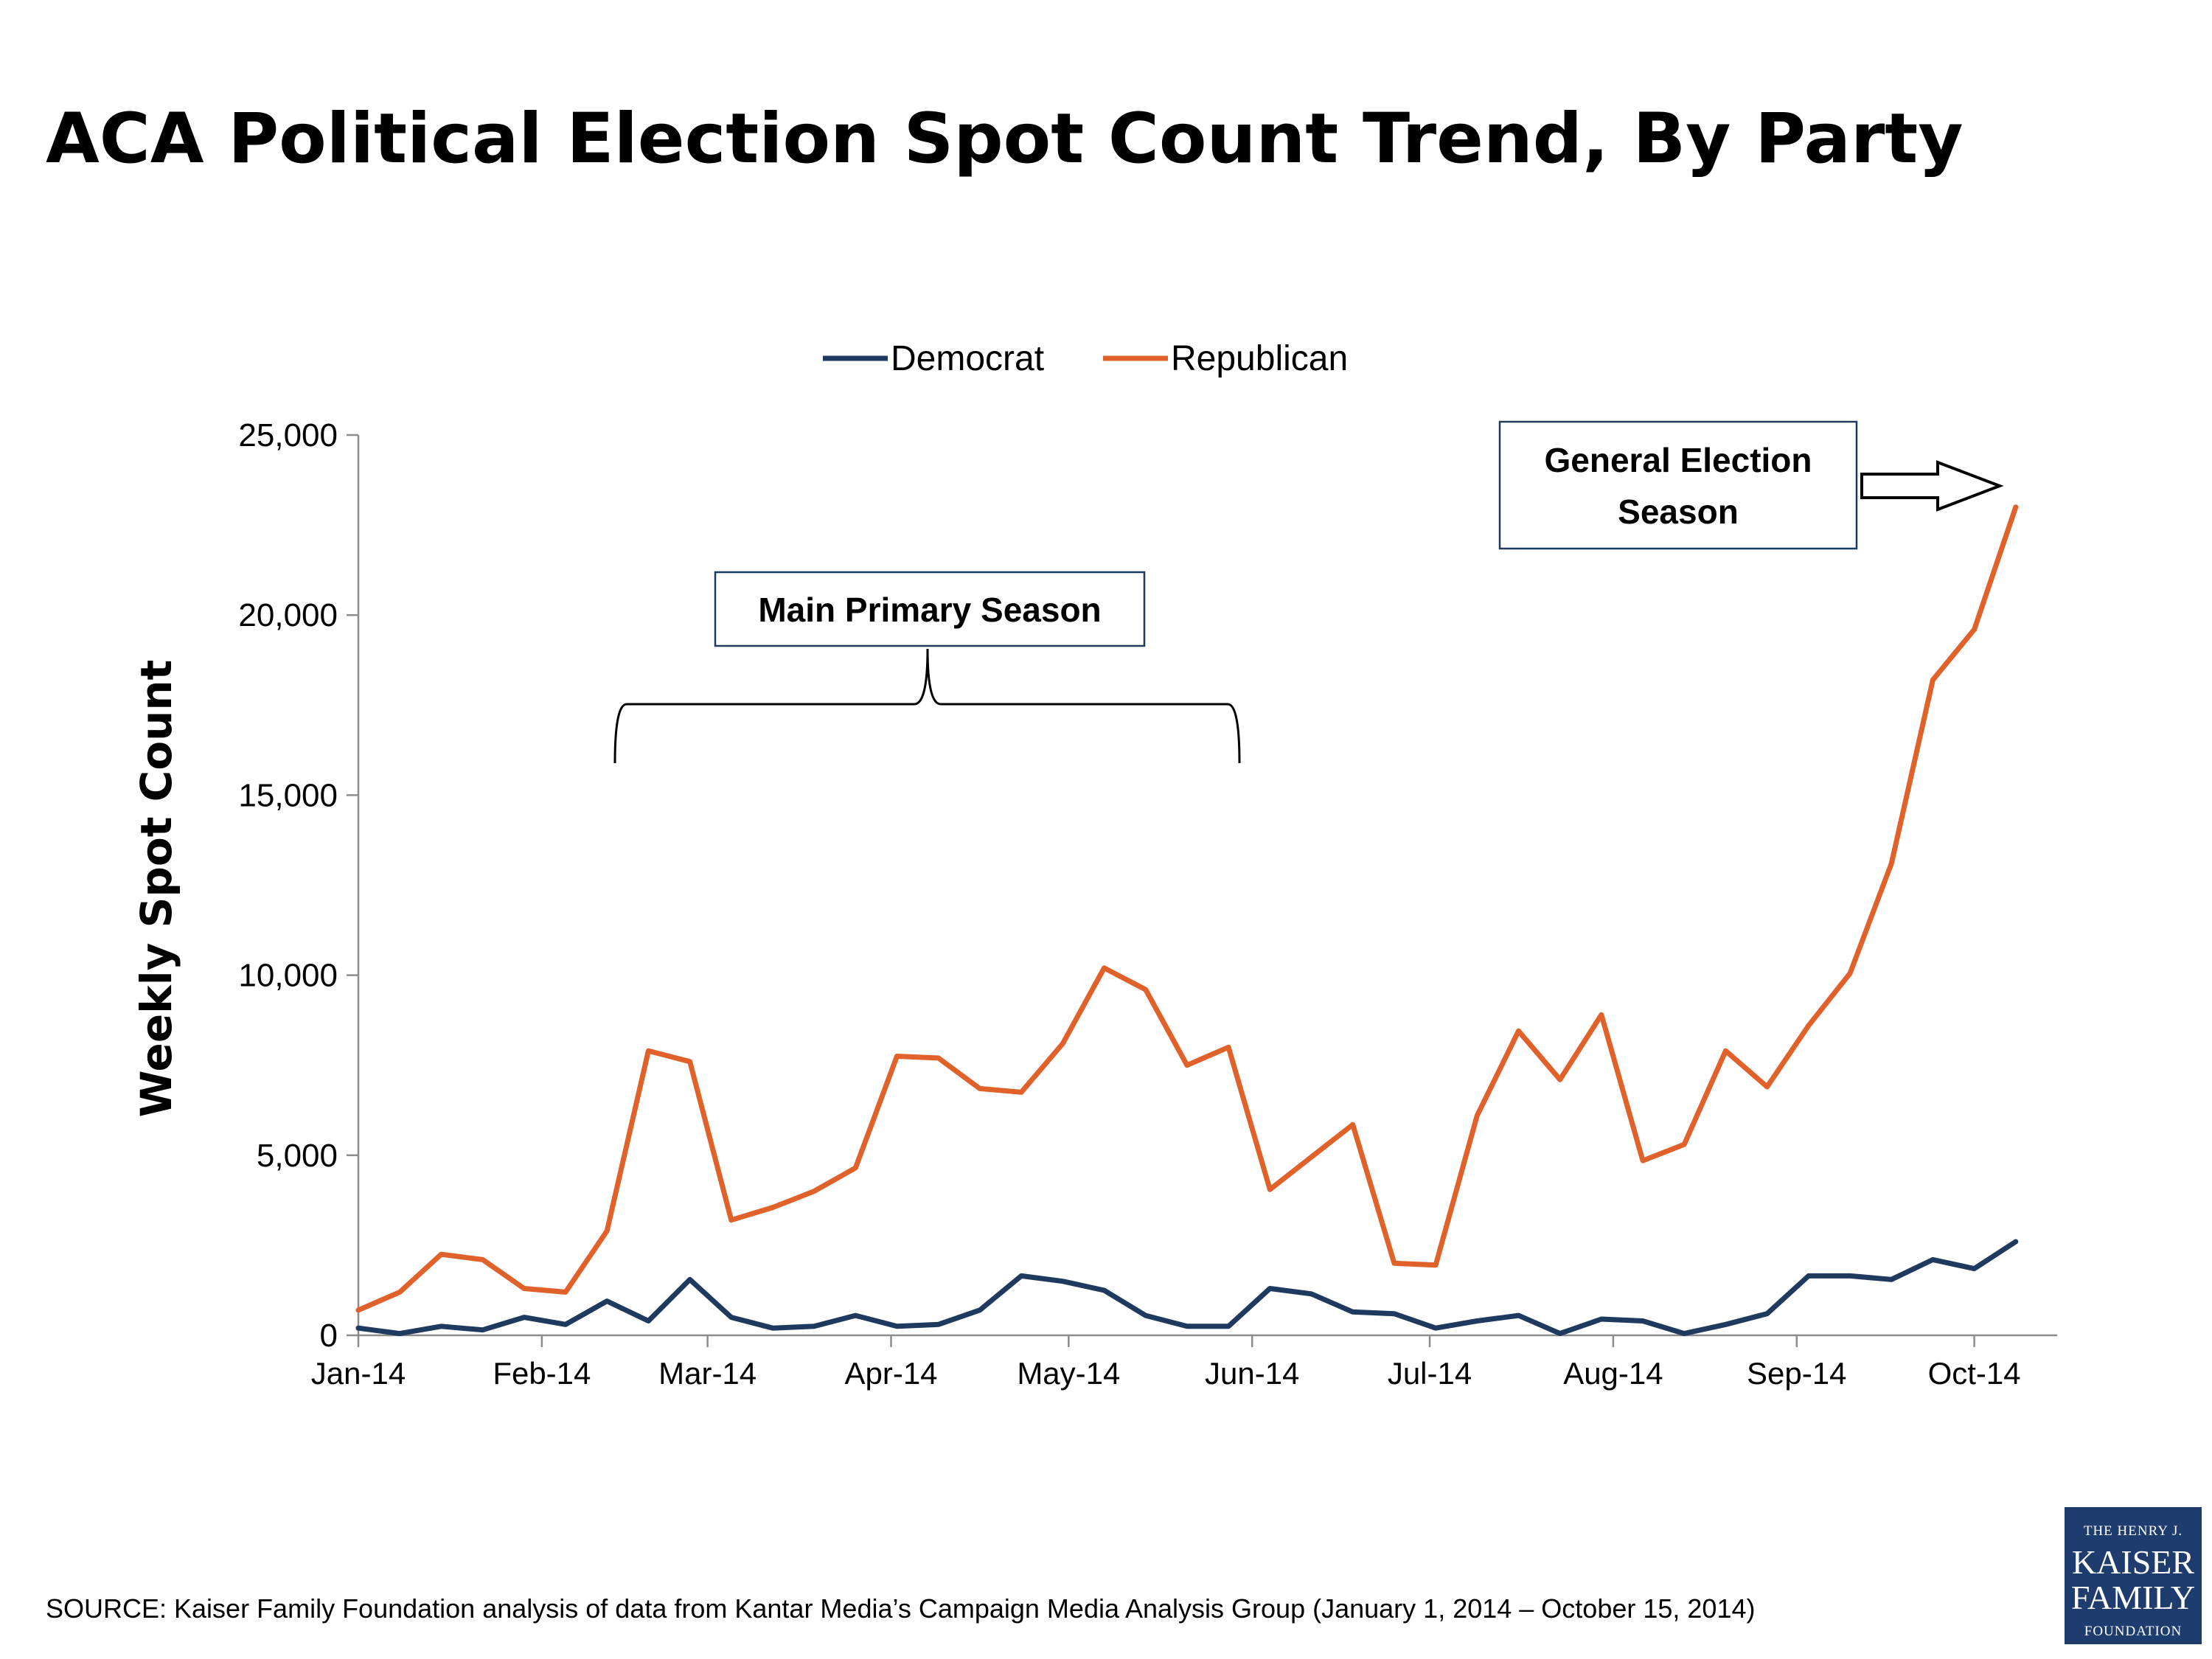 The image size is (2212, 1659). I want to click on x-tick-label: Aug-14, so click(1613, 1373).